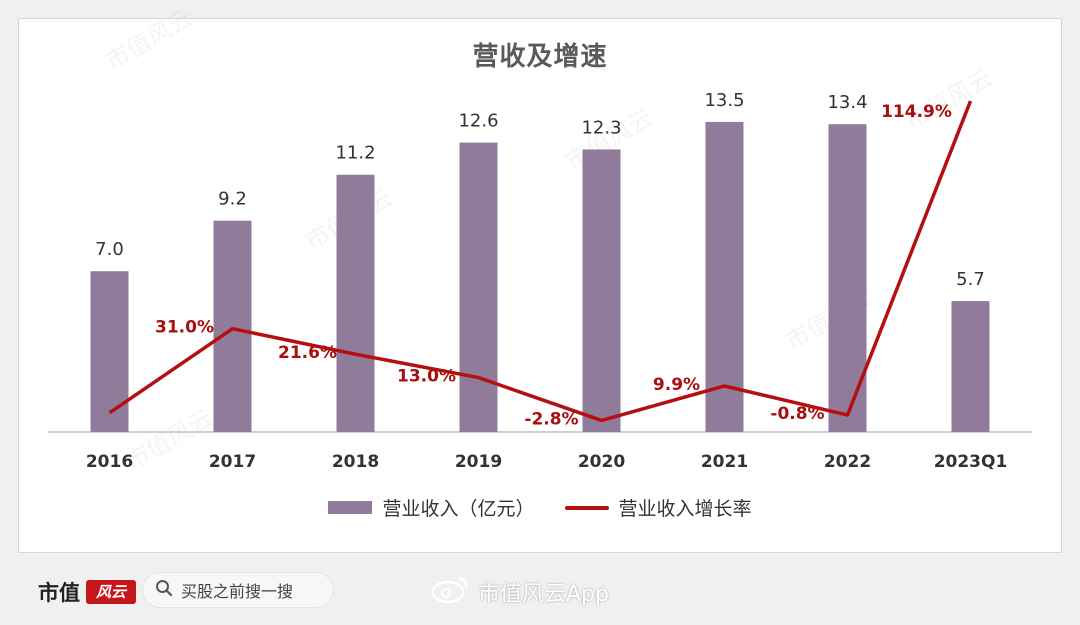 This screenshot has width=1080, height=625. I want to click on growth-value-label: 9.9%, so click(676, 385).